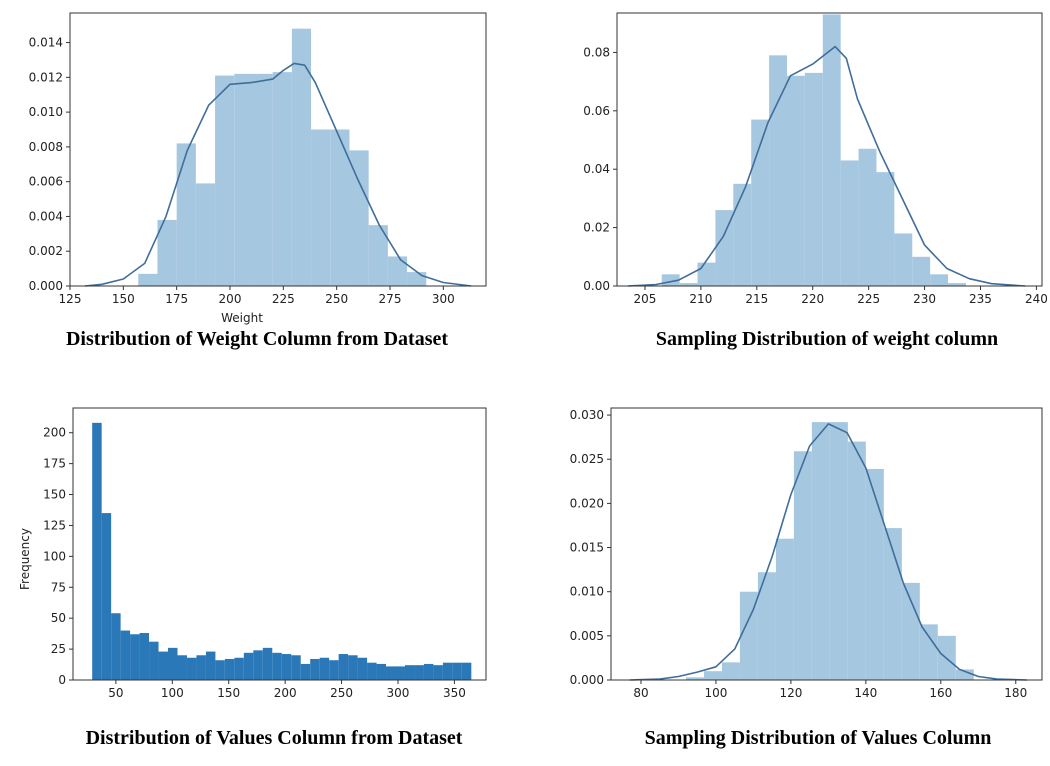 This screenshot has height=766, width=1050. I want to click on y-tick-label: 200, so click(54, 433).